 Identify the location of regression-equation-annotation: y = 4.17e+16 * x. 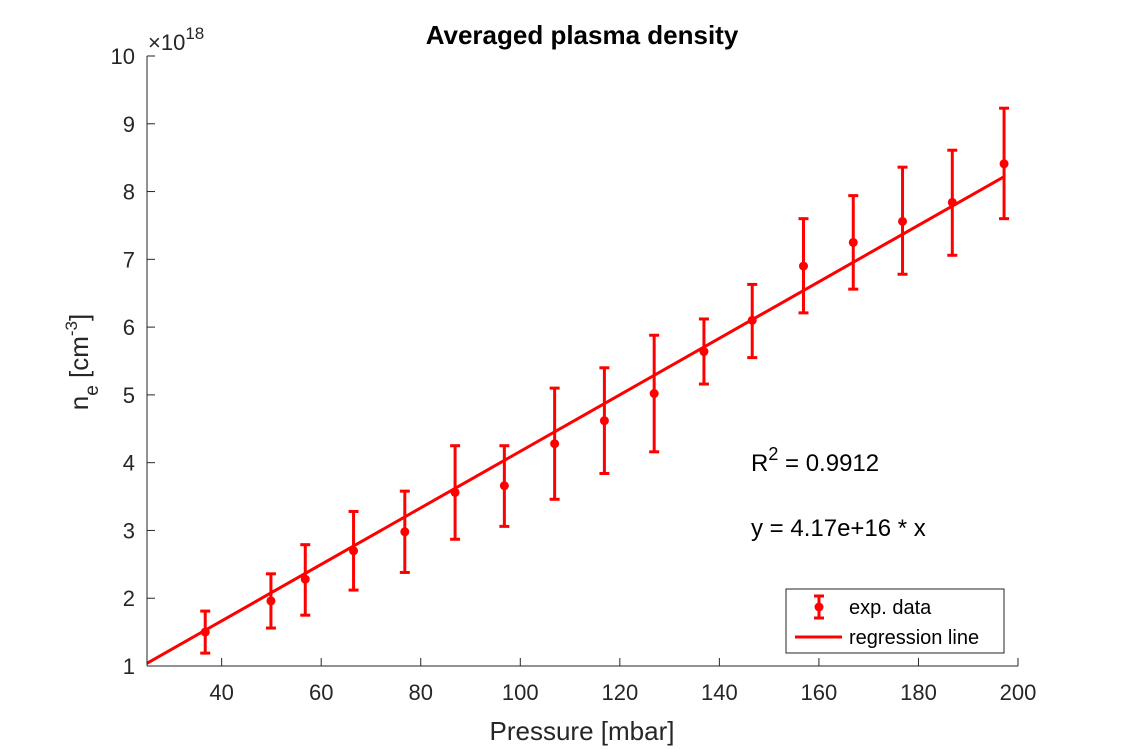
(838, 528).